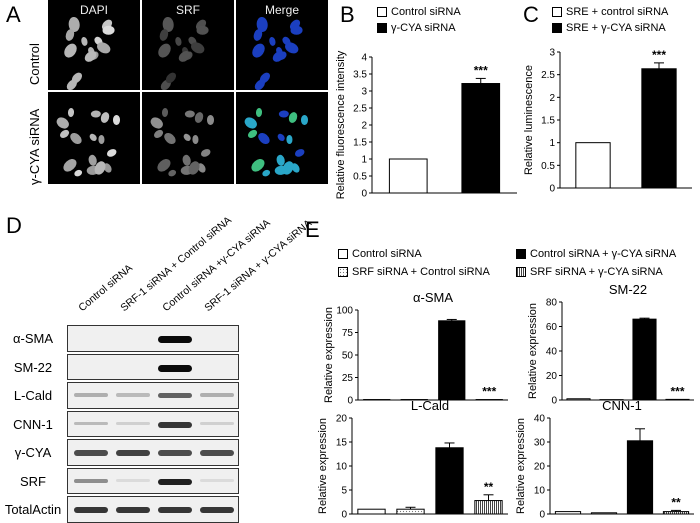  Describe the element at coordinates (380, 254) in the screenshot. I see `legend-e-item-1: Control siRNA` at that location.